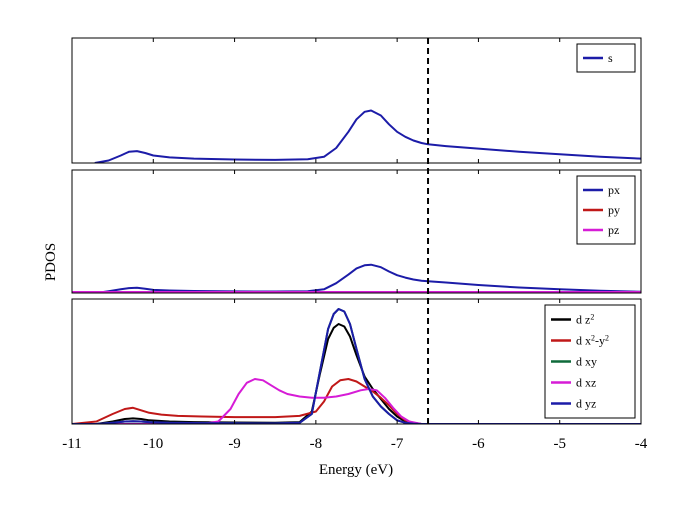  I want to click on legend-label: d x2-y2, so click(592, 340).